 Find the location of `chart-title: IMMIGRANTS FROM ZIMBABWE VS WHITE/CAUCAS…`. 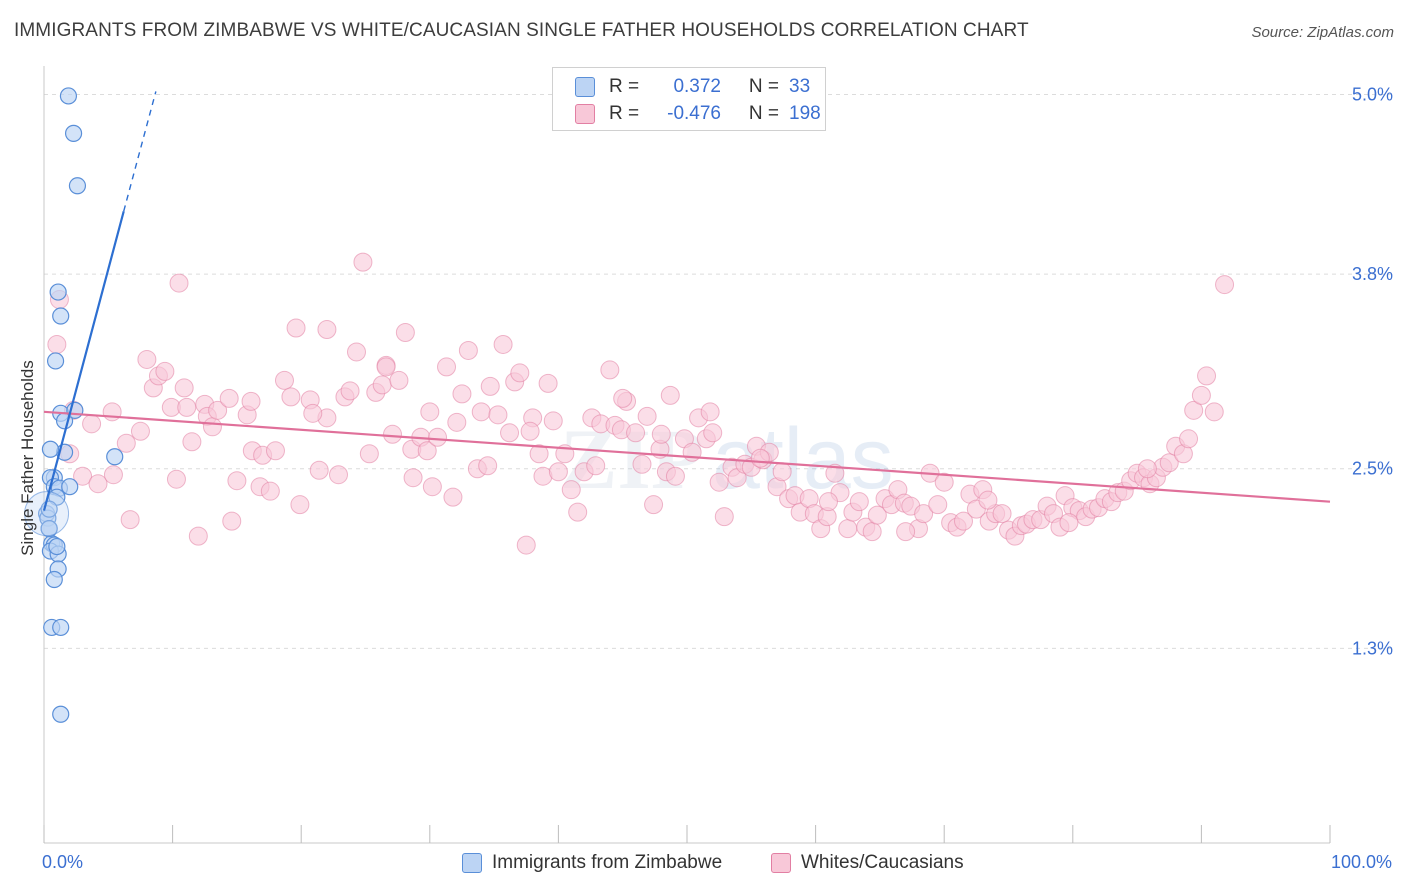

chart-title: IMMIGRANTS FROM ZIMBABWE VS WHITE/CAUCAS… is located at coordinates (521, 30).